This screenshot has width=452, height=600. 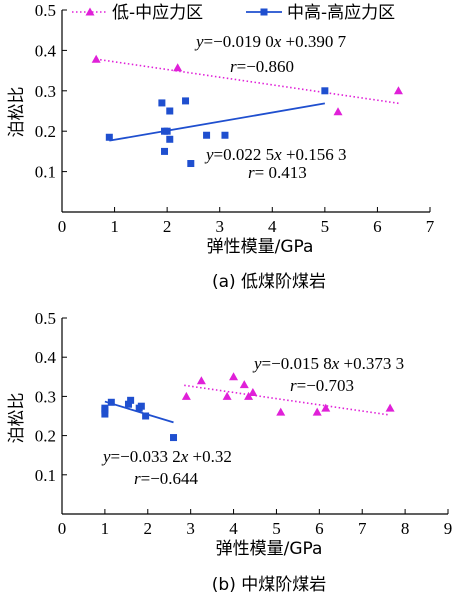 What do you see at coordinates (166, 442) in the screenshot?
I see `series-blue-square: y=−0.033 2x +0.32 r=−0.644` at bounding box center [166, 442].